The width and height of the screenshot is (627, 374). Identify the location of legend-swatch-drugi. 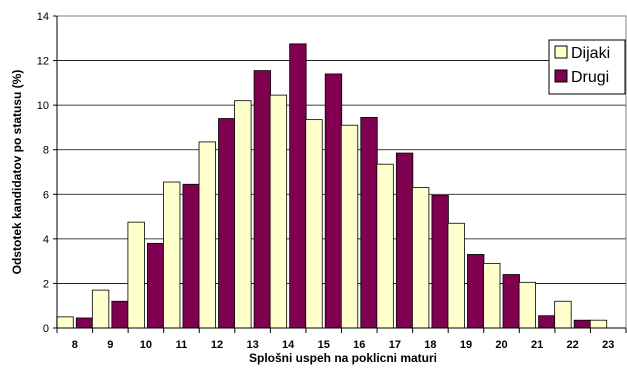
(561, 76).